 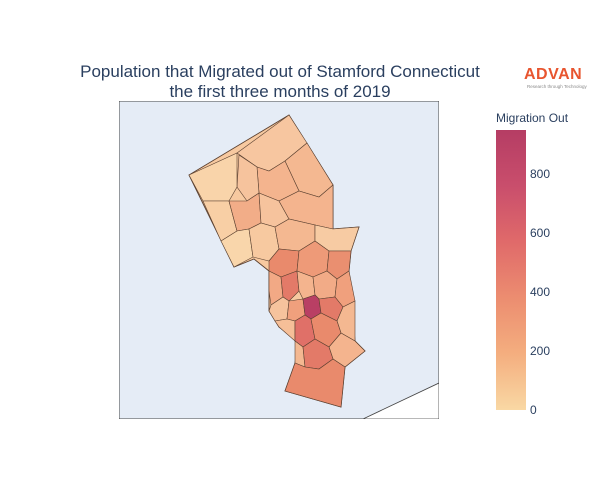 I want to click on colorbar-gradient, so click(x=511, y=270).